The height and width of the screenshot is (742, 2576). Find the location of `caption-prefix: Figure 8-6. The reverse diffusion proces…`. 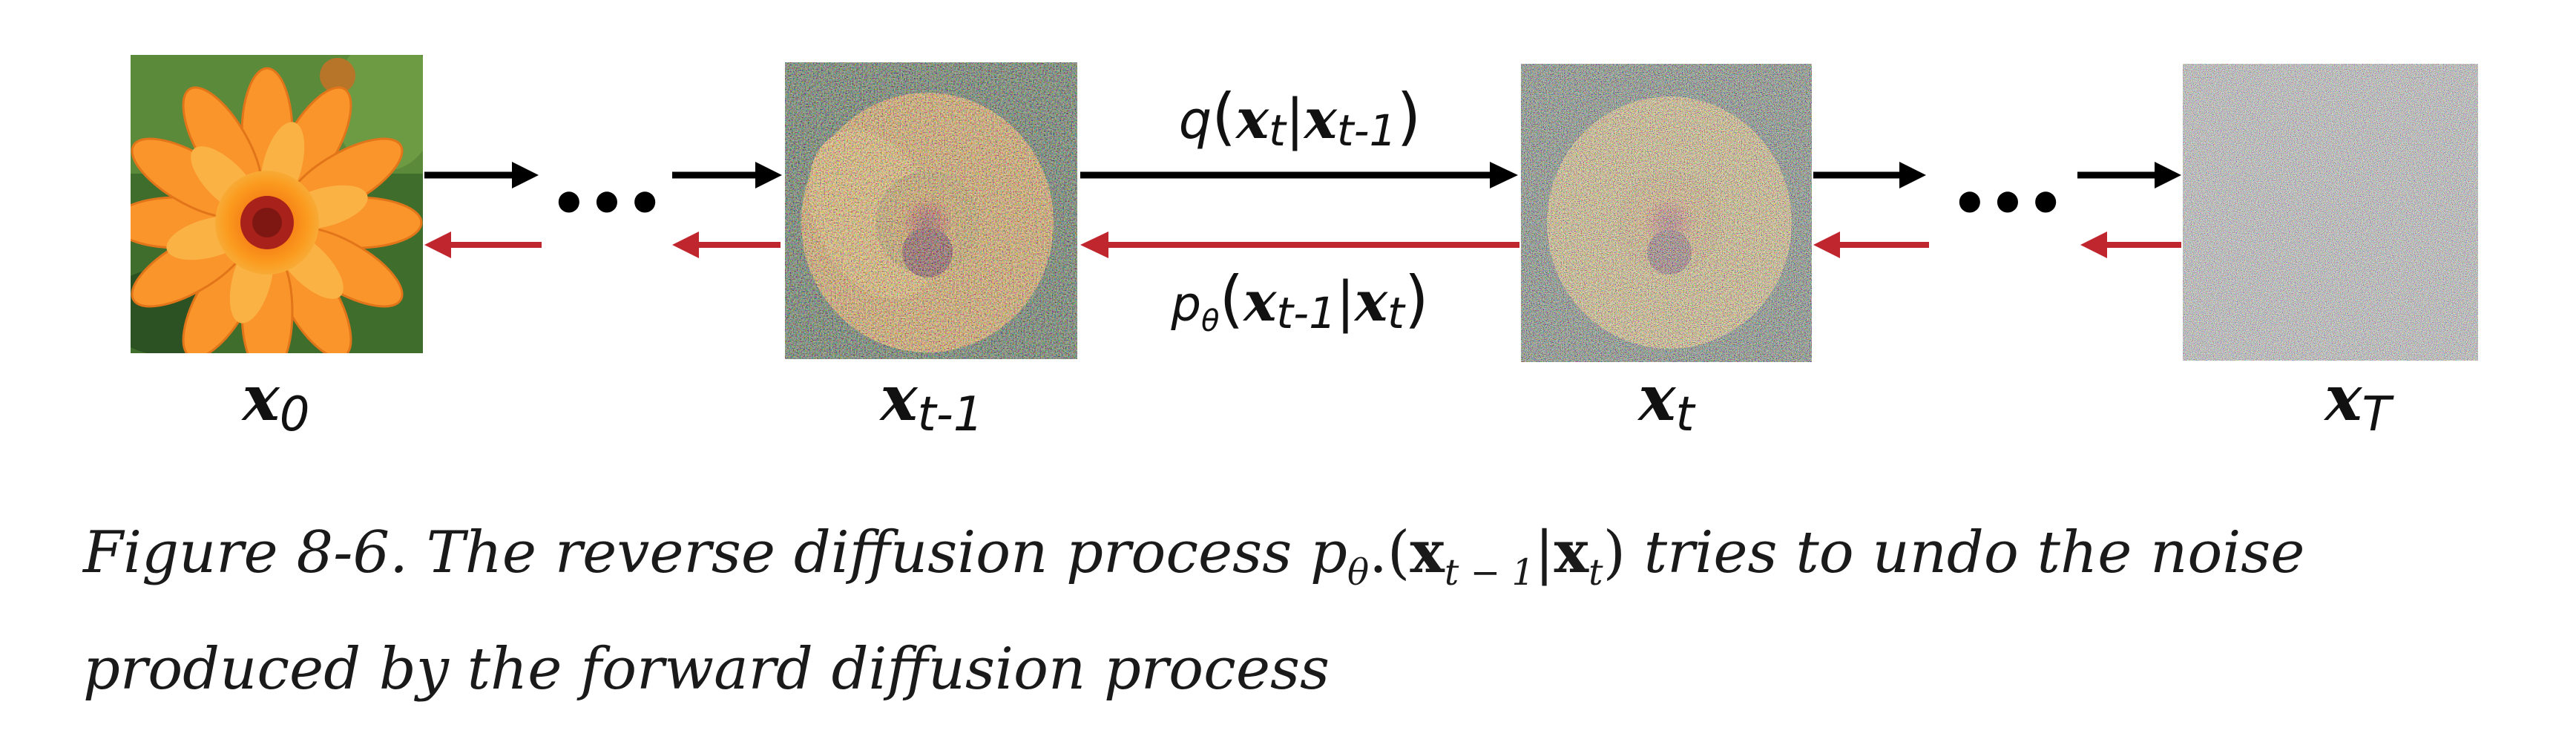

caption-prefix: Figure 8-6. The reverse diffusion proces… is located at coordinates (697, 552).